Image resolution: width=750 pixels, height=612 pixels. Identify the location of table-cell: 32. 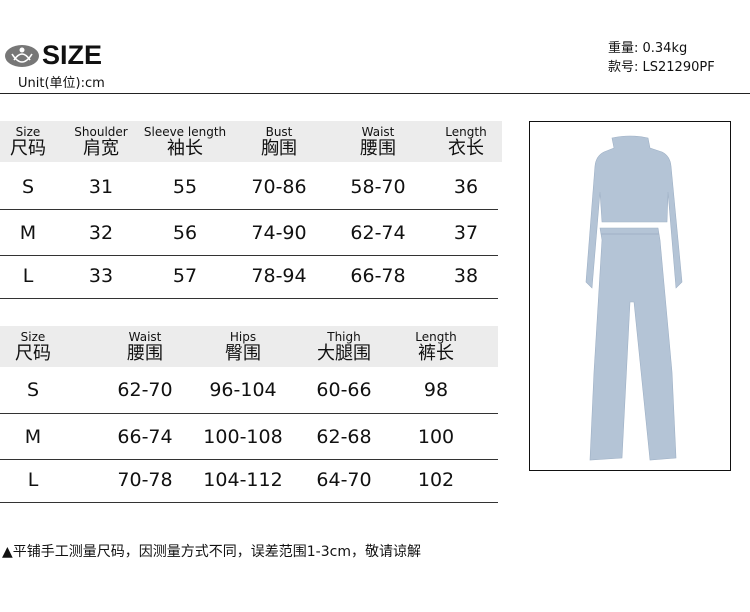
(101, 233).